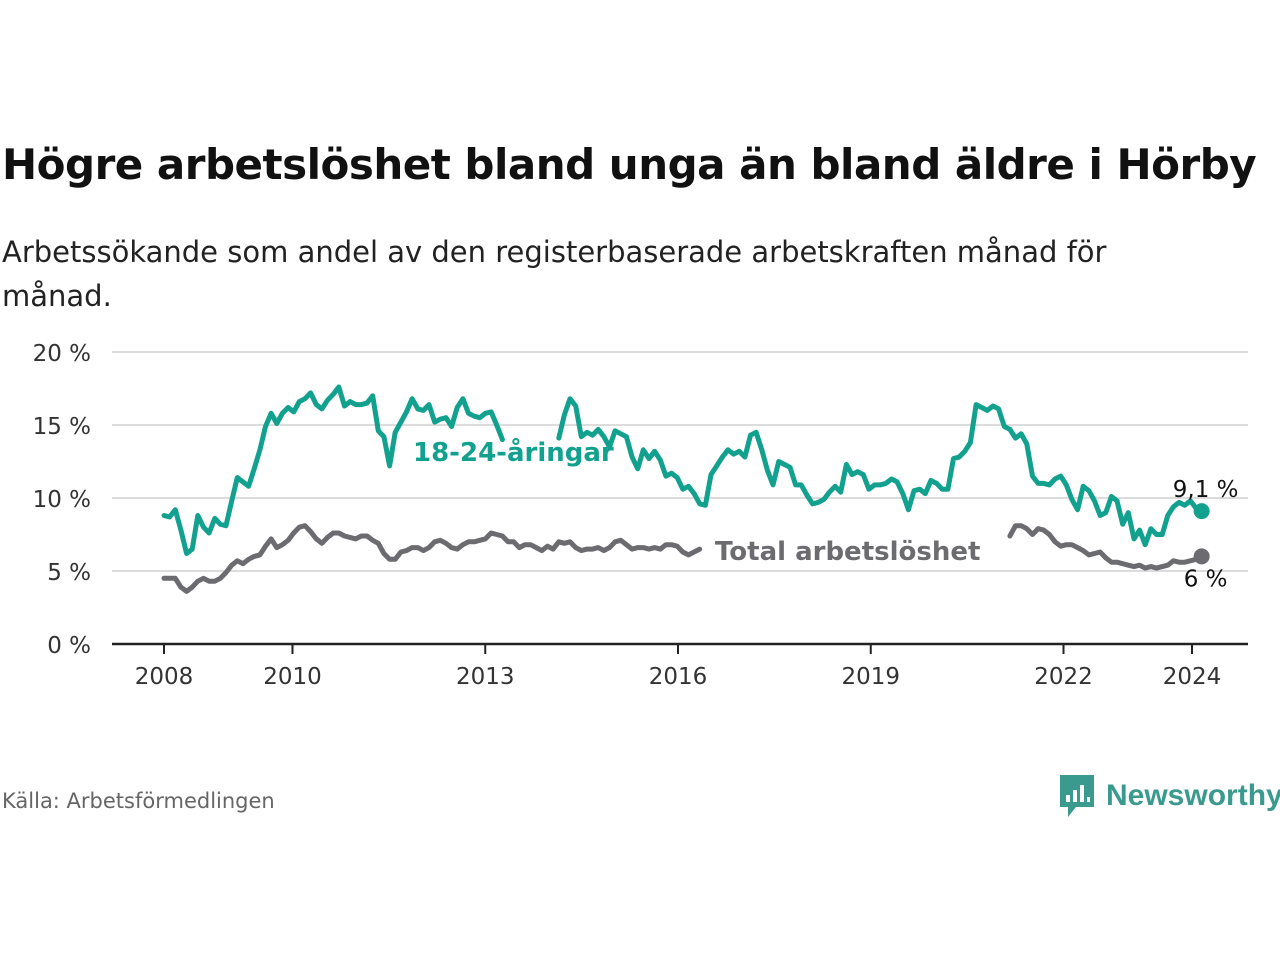 The height and width of the screenshot is (960, 1280). What do you see at coordinates (69, 646) in the screenshot?
I see `y-tick-label: 0 %` at bounding box center [69, 646].